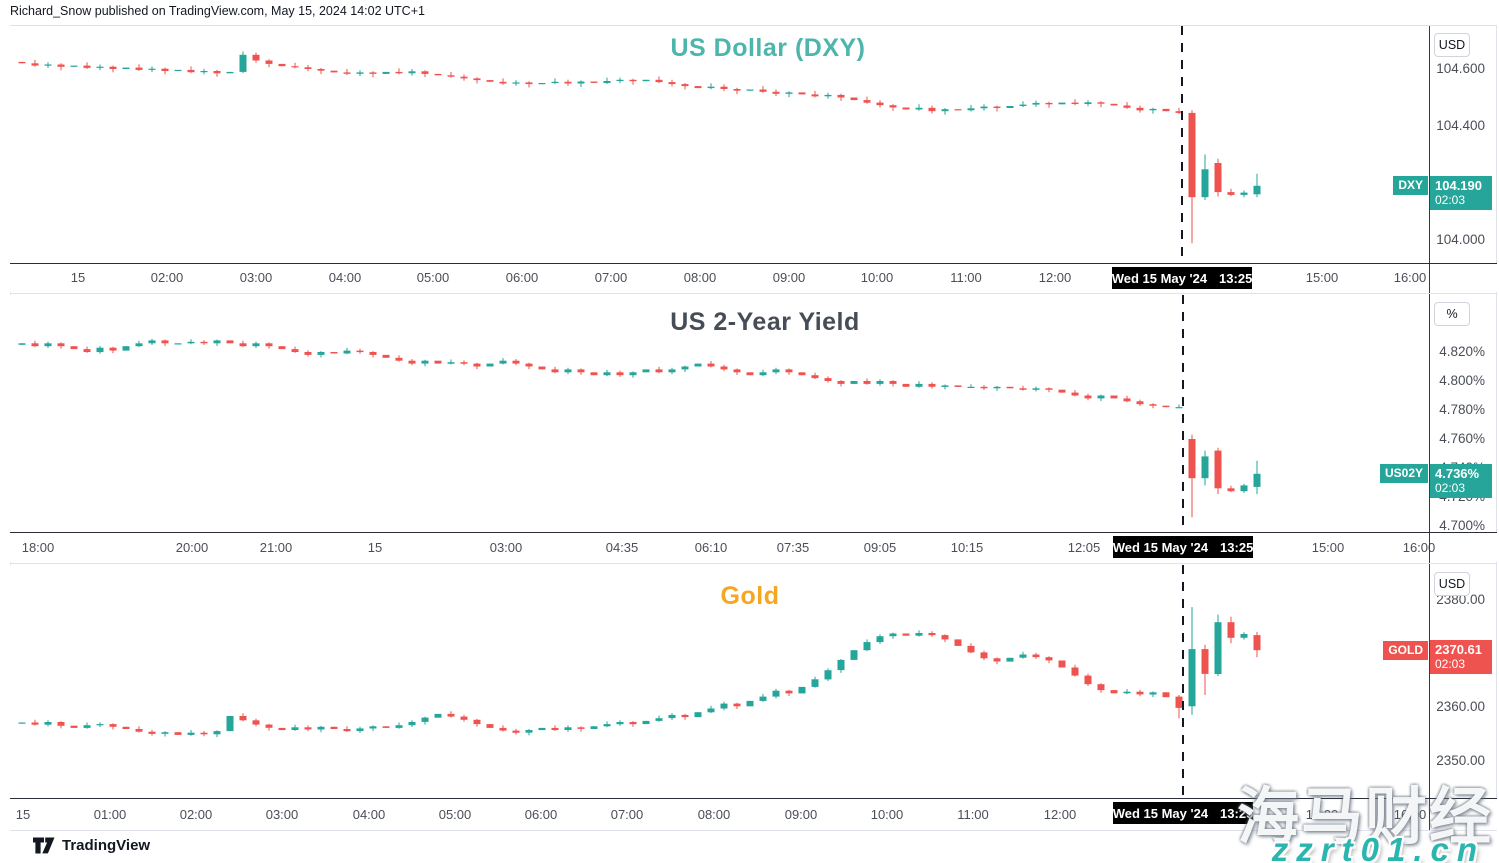  I want to click on price-tick-label: 4.800%, so click(1462, 380).